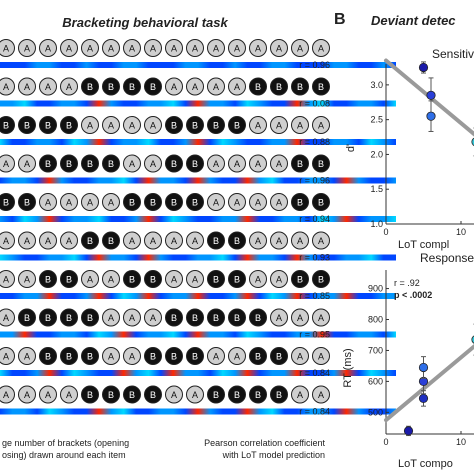 The height and width of the screenshot is (474, 474). Describe the element at coordinates (314, 373) in the screenshot. I see `correlation-label: r = 0.84` at that location.